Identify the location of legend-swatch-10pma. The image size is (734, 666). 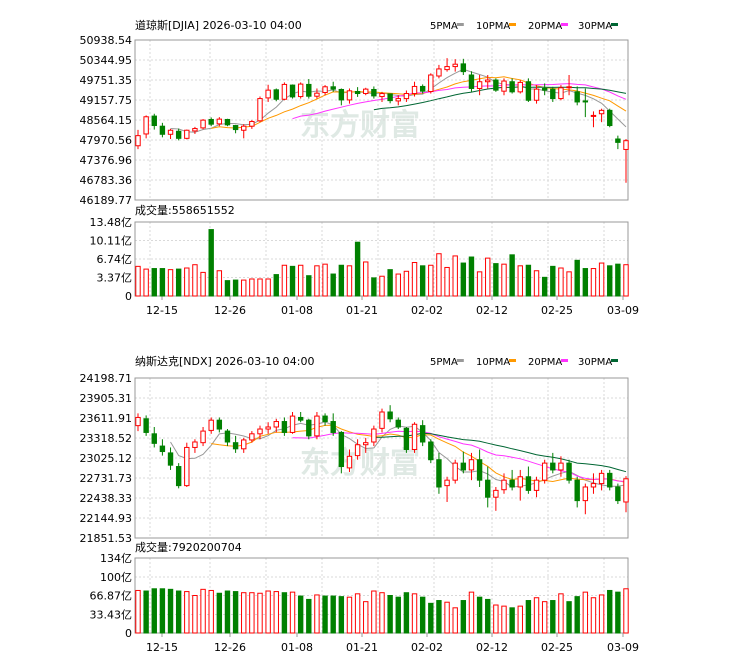
(512, 360).